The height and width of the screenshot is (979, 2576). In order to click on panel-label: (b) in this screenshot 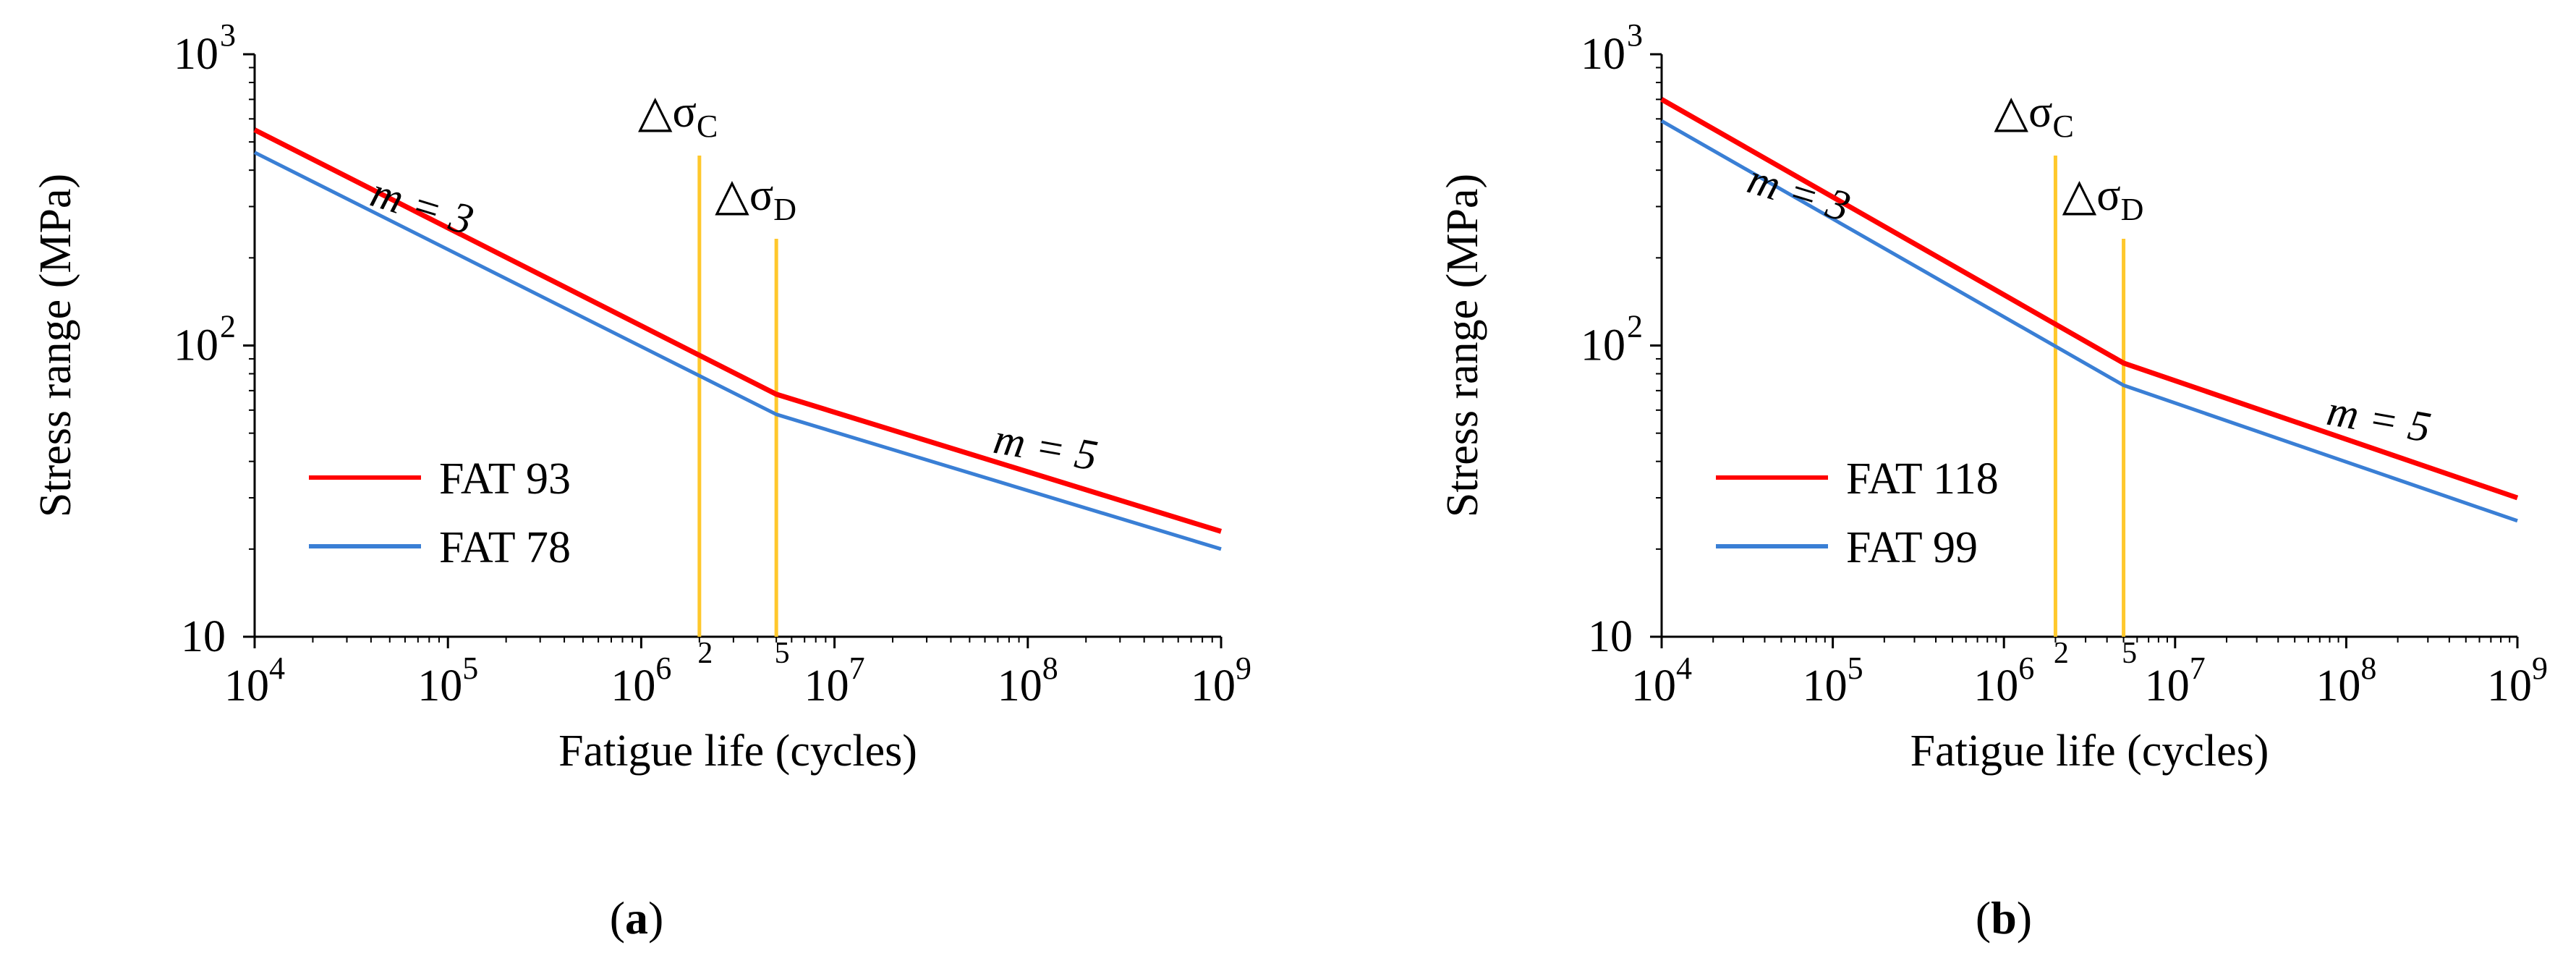, I will do `click(2004, 918)`.